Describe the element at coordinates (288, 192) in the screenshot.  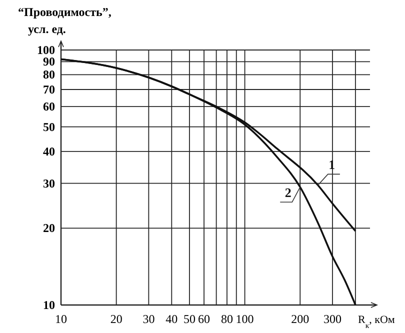
I see `series-label: 2` at that location.